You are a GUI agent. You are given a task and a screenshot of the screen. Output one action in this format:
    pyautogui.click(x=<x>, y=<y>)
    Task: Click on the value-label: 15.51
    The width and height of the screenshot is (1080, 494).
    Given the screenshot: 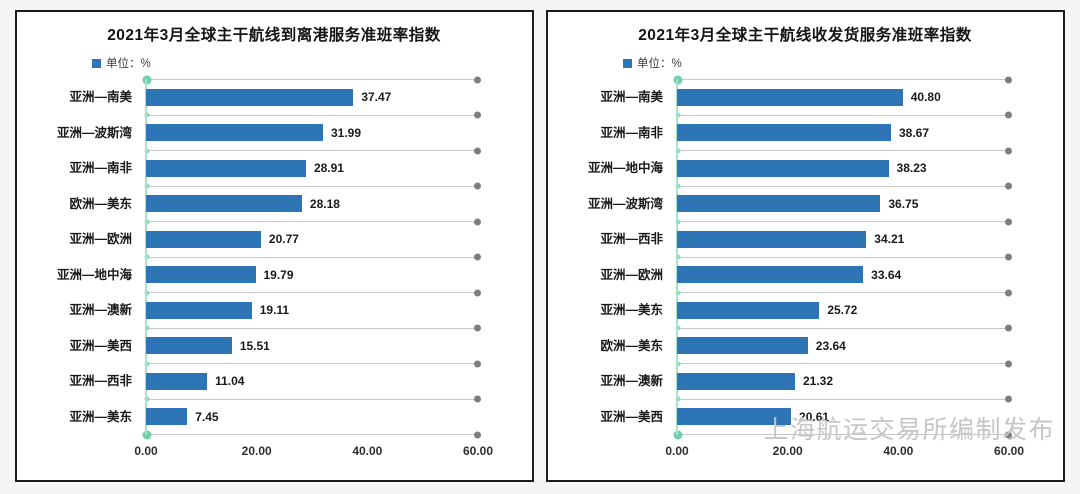 What is the action you would take?
    pyautogui.click(x=254, y=345)
    